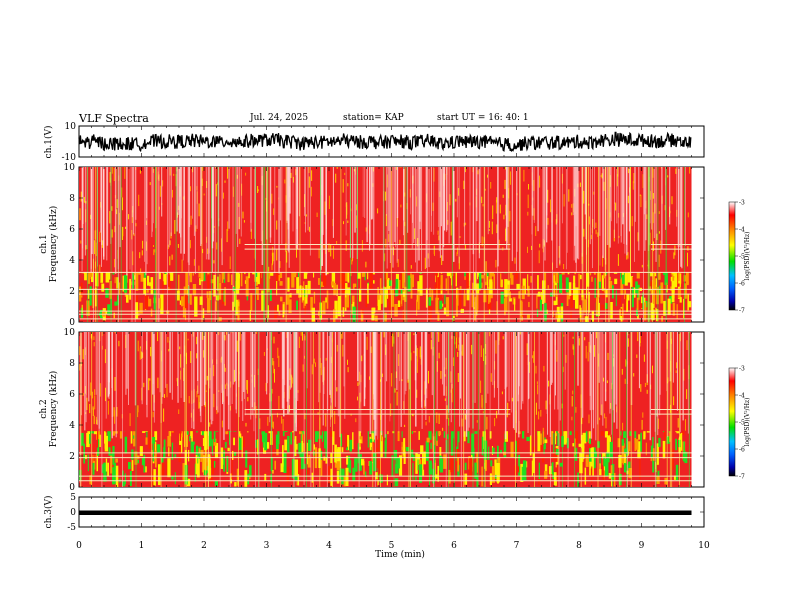 This screenshot has width=792, height=612. I want to click on ch2-freq-tick-label: 2, so click(72, 457).